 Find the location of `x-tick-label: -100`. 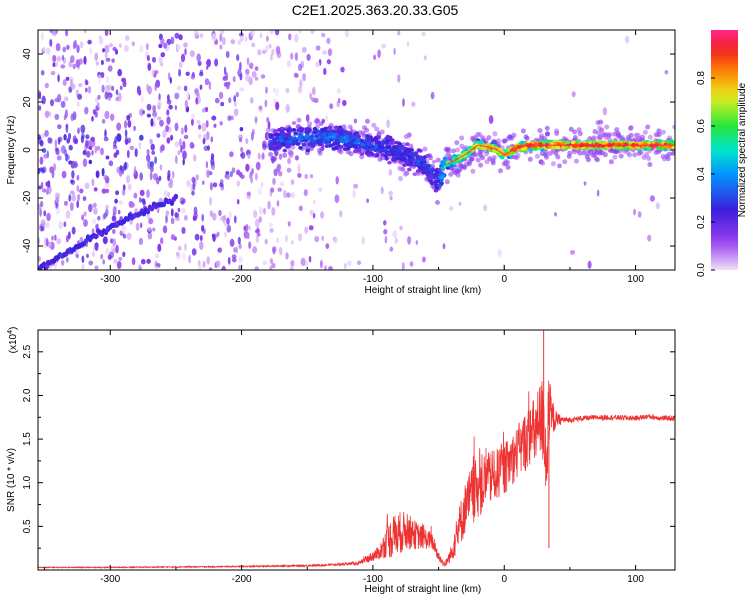

x-tick-label: -100 is located at coordinates (373, 579).